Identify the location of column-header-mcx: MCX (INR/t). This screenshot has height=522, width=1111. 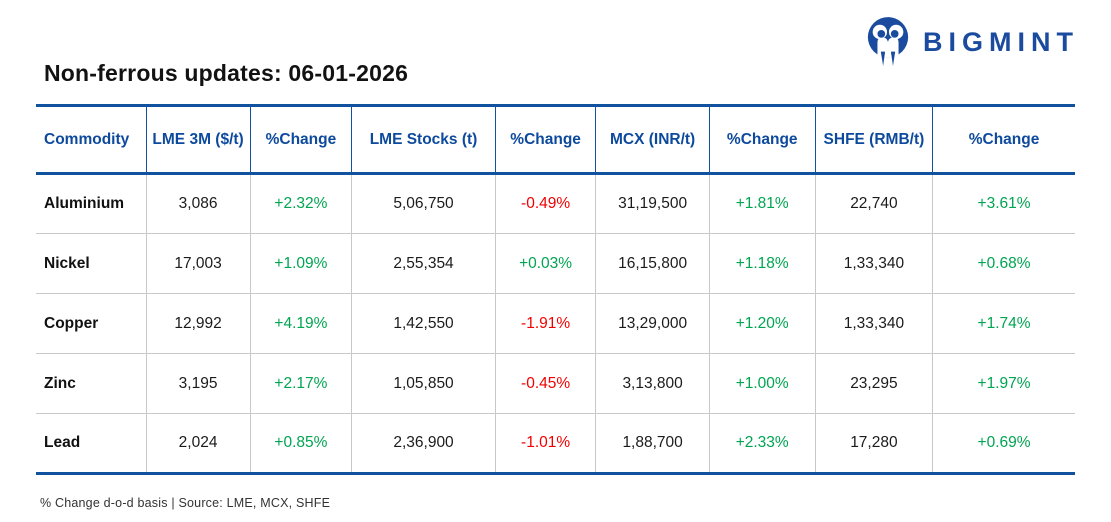
(652, 140).